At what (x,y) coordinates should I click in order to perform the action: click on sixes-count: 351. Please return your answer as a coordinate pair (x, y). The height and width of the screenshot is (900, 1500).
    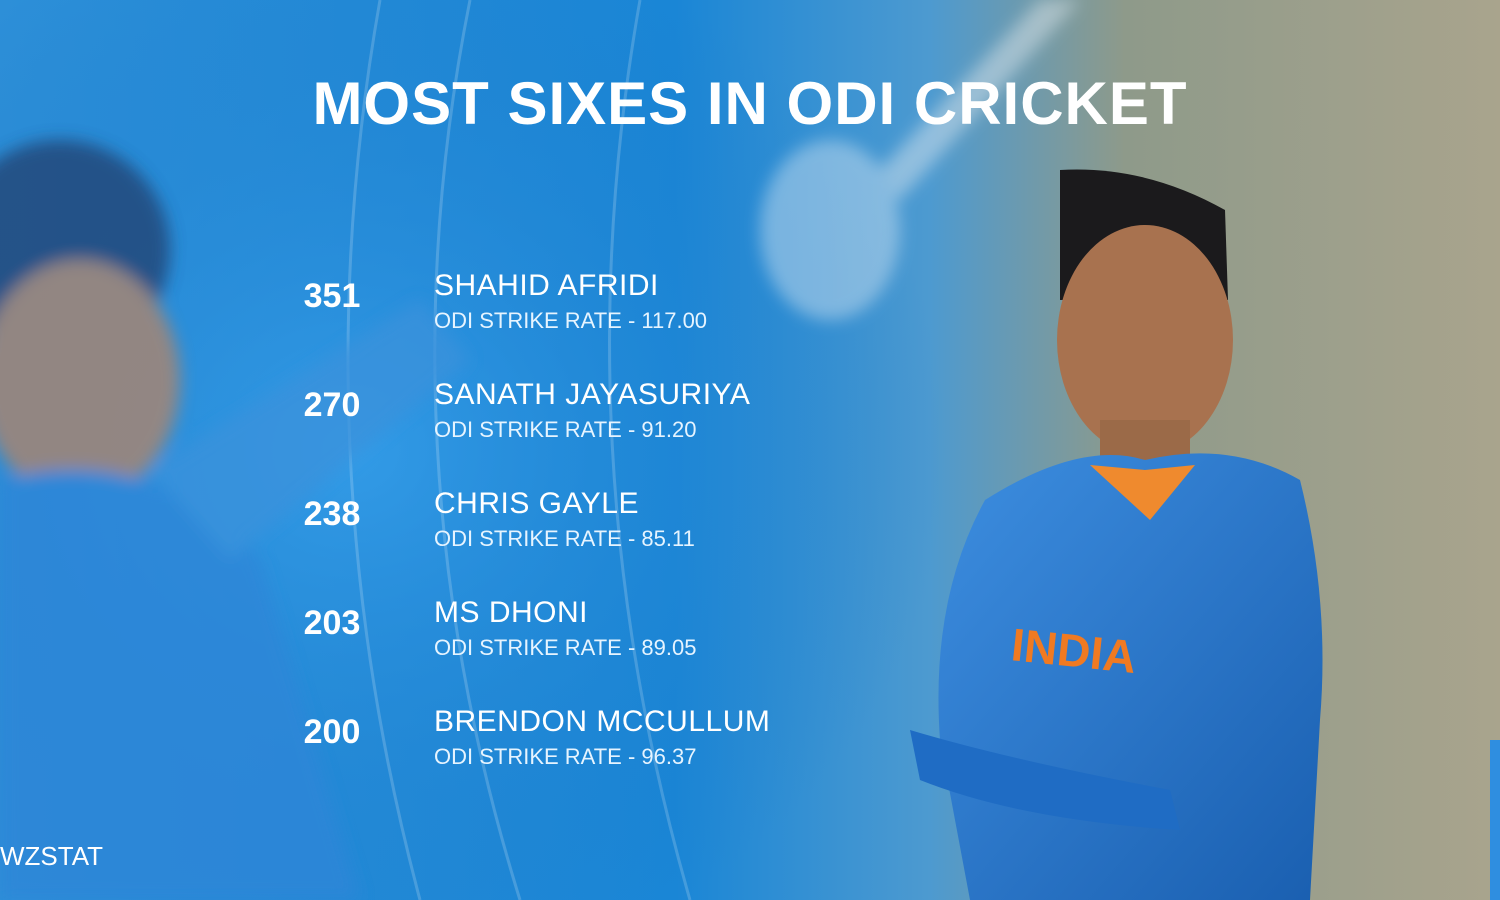
    Looking at the image, I should click on (332, 296).